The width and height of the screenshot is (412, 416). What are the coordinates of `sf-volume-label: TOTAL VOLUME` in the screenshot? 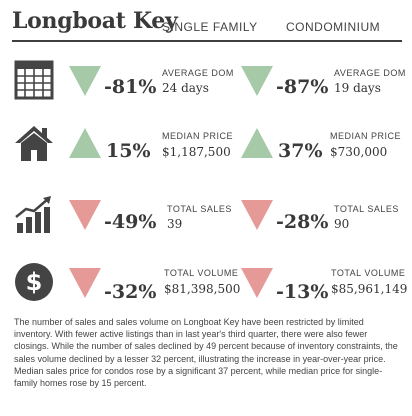 It's located at (201, 273).